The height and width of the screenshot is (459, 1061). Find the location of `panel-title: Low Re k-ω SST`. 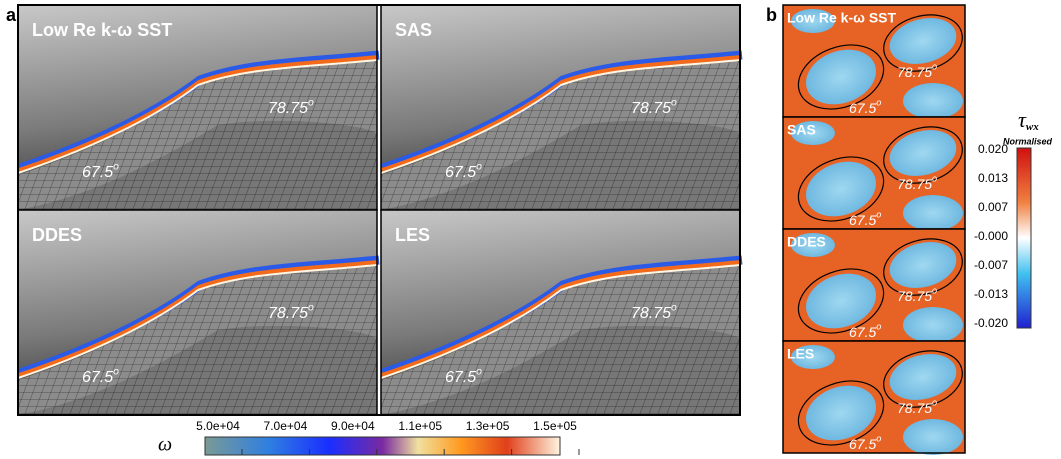

panel-title: Low Re k-ω SST is located at coordinates (102, 30).